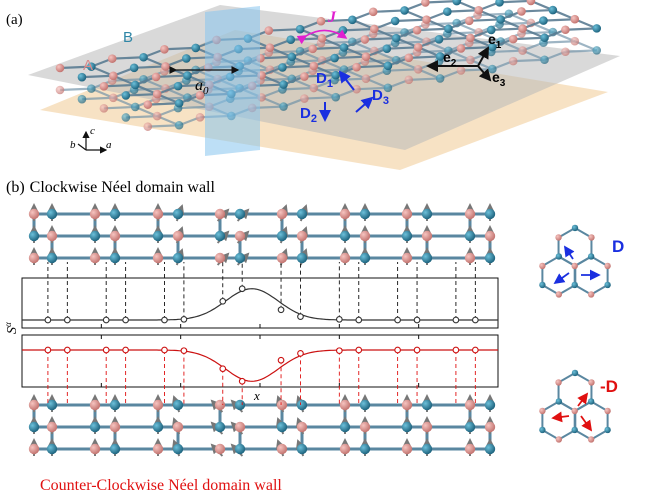 This screenshot has width=652, height=498. I want to click on axis-a-label: a, so click(109, 145).